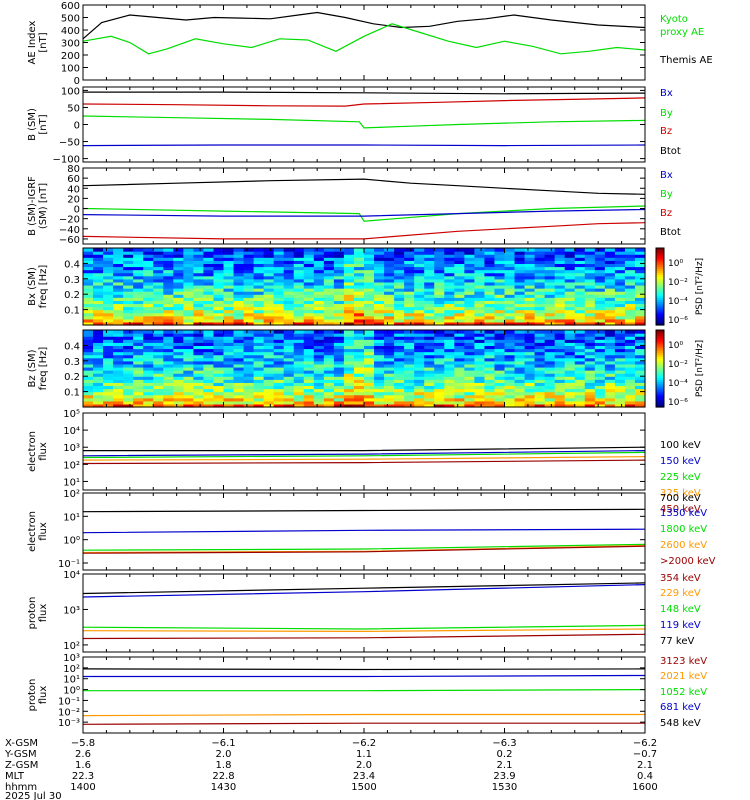 The width and height of the screenshot is (750, 800). I want to click on y-tick-label: 100, so click(70, 91).